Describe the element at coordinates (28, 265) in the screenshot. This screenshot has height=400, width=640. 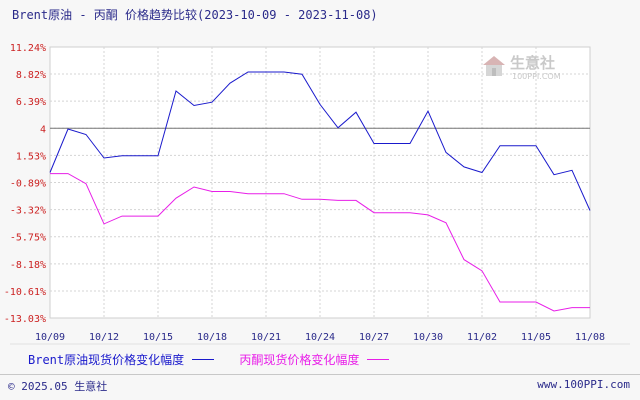
I see `y-tick-label: -8.18%` at that location.